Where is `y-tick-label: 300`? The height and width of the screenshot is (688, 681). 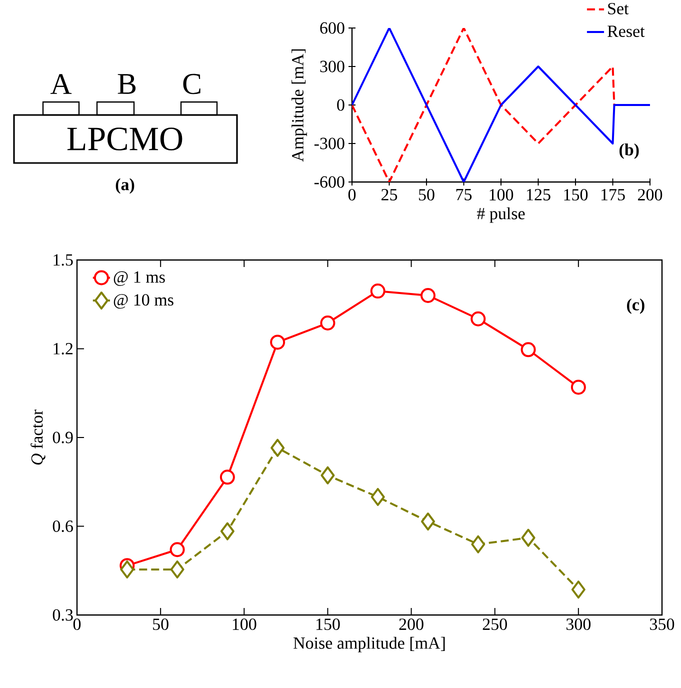 y-tick-label: 300 is located at coordinates (332, 66).